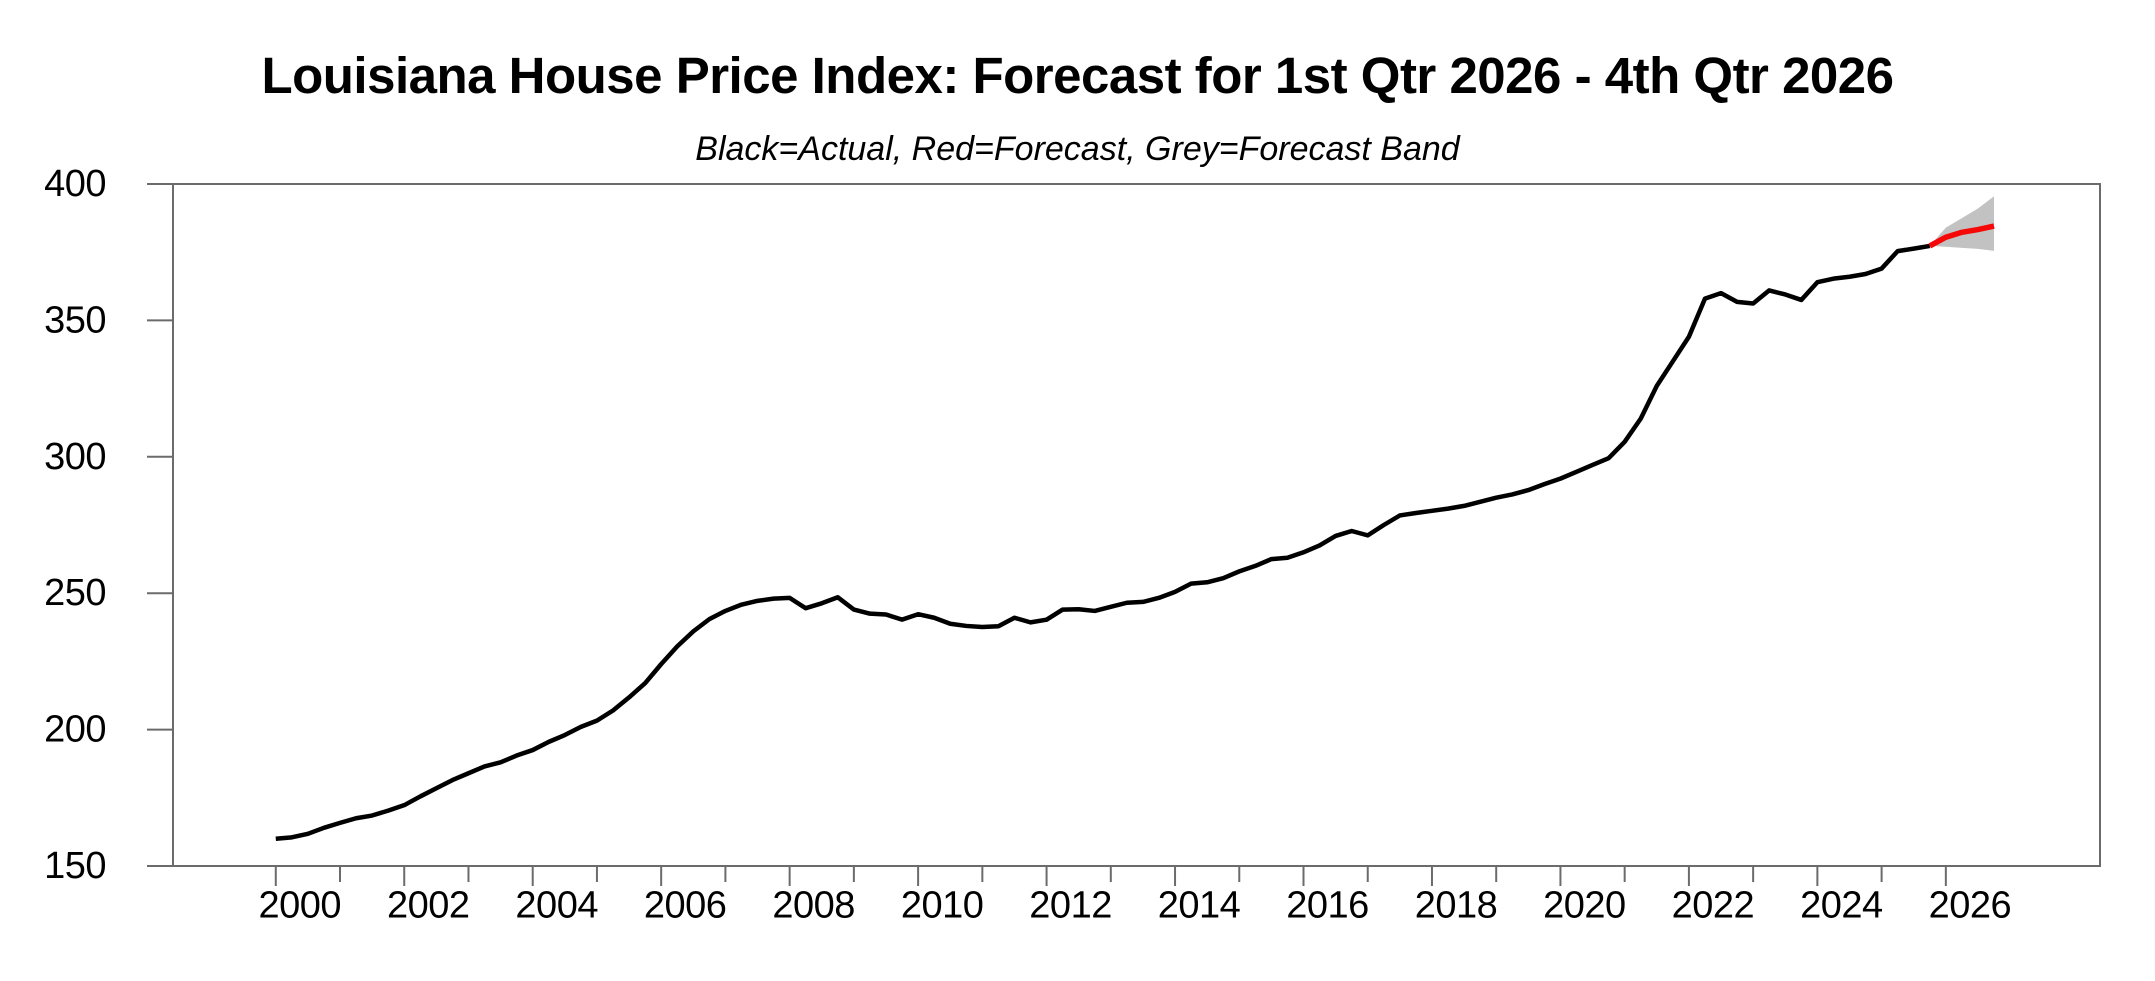 The image size is (2155, 981). I want to click on x-tick-label: 2004, so click(556, 905).